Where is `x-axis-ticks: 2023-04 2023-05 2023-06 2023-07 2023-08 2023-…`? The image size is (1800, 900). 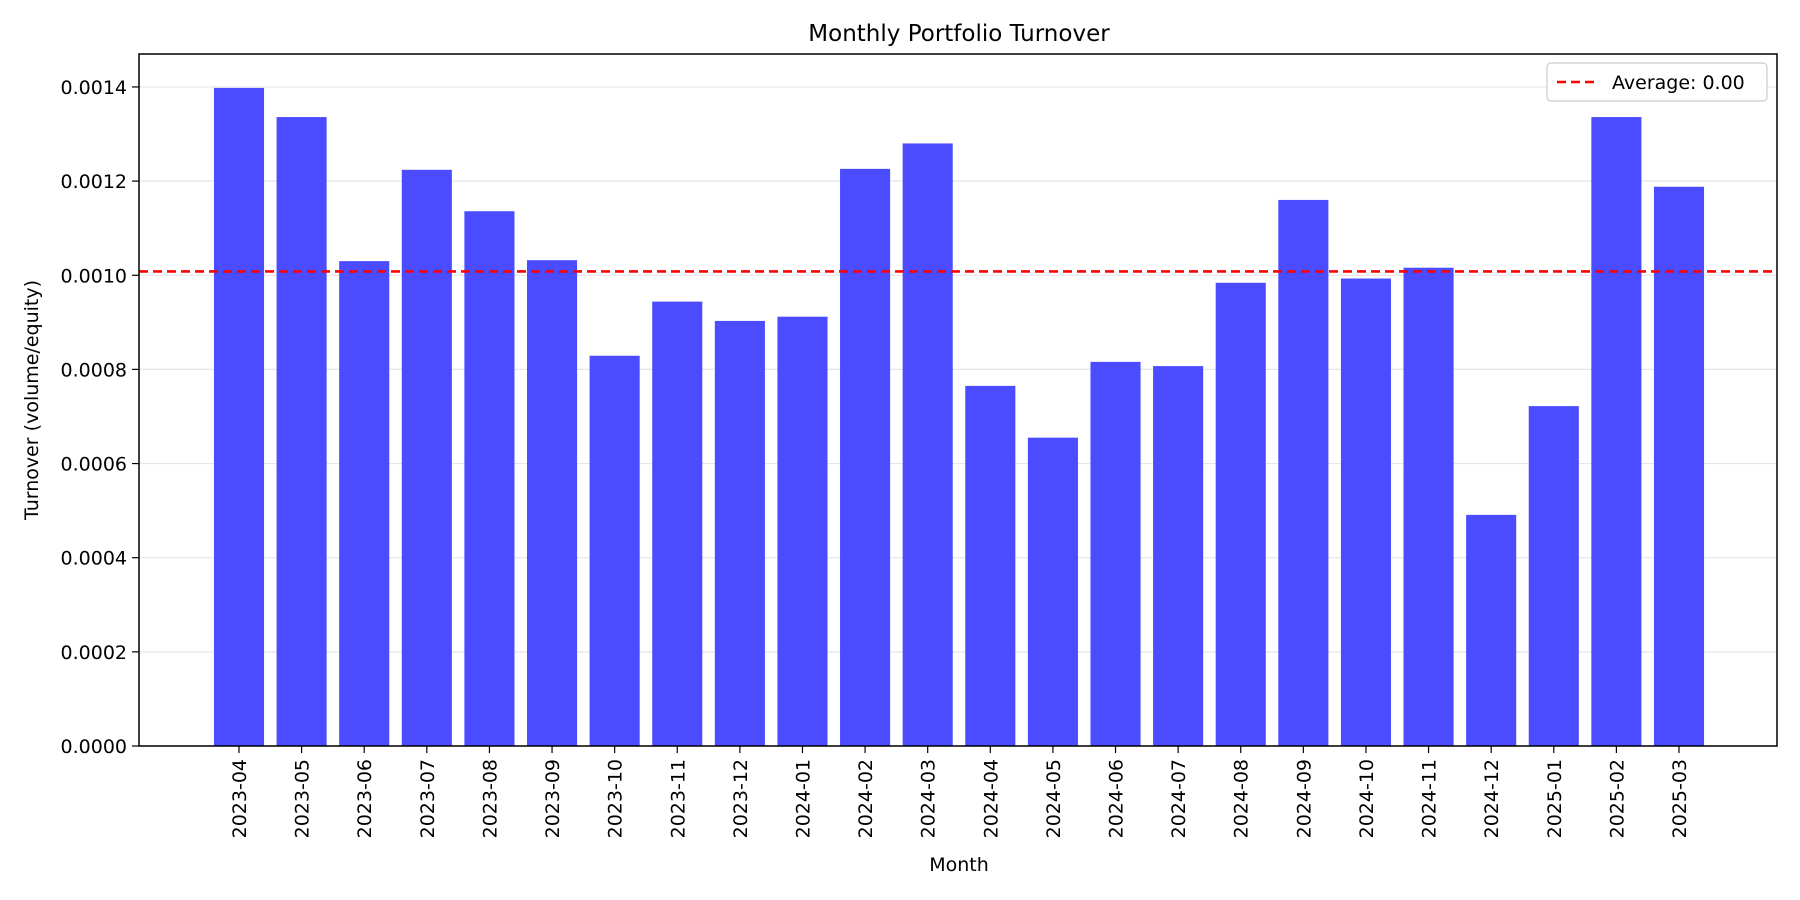
x-axis-ticks: 2023-04 2023-05 2023-06 2023-07 2023-08 2023-… is located at coordinates (960, 792).